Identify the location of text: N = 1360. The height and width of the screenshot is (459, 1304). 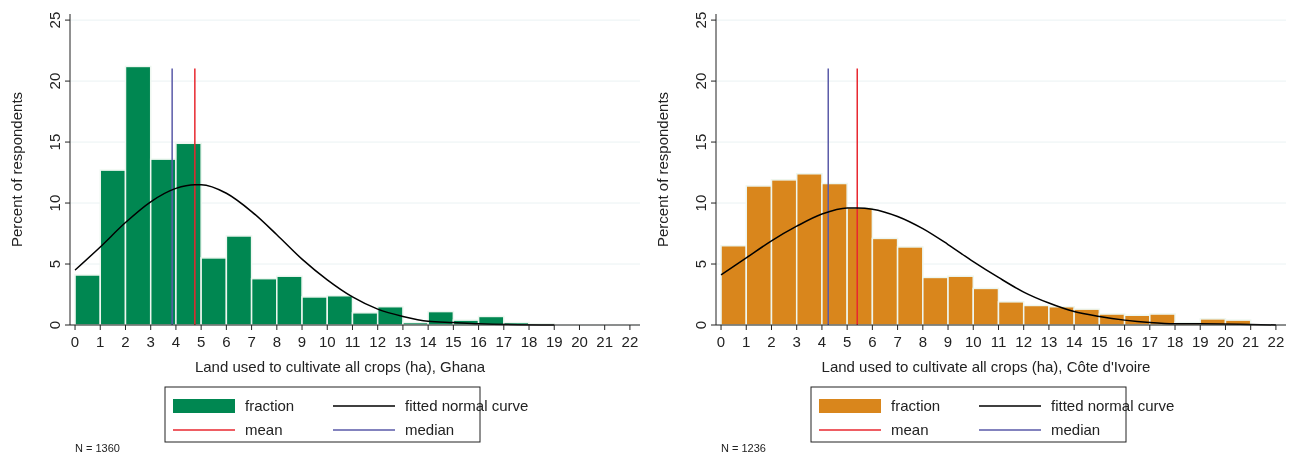
(97, 448).